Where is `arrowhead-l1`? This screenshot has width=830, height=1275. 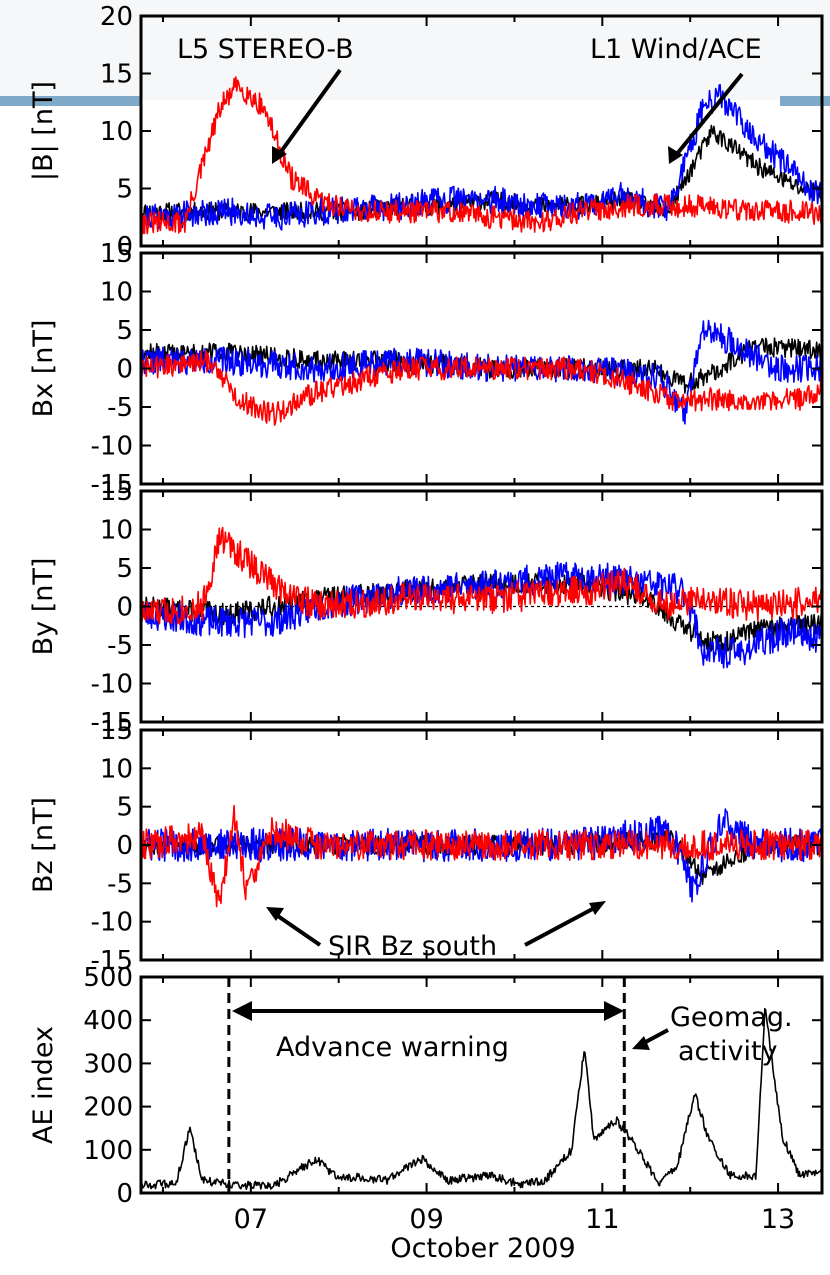
arrowhead-l1 is located at coordinates (675, 155).